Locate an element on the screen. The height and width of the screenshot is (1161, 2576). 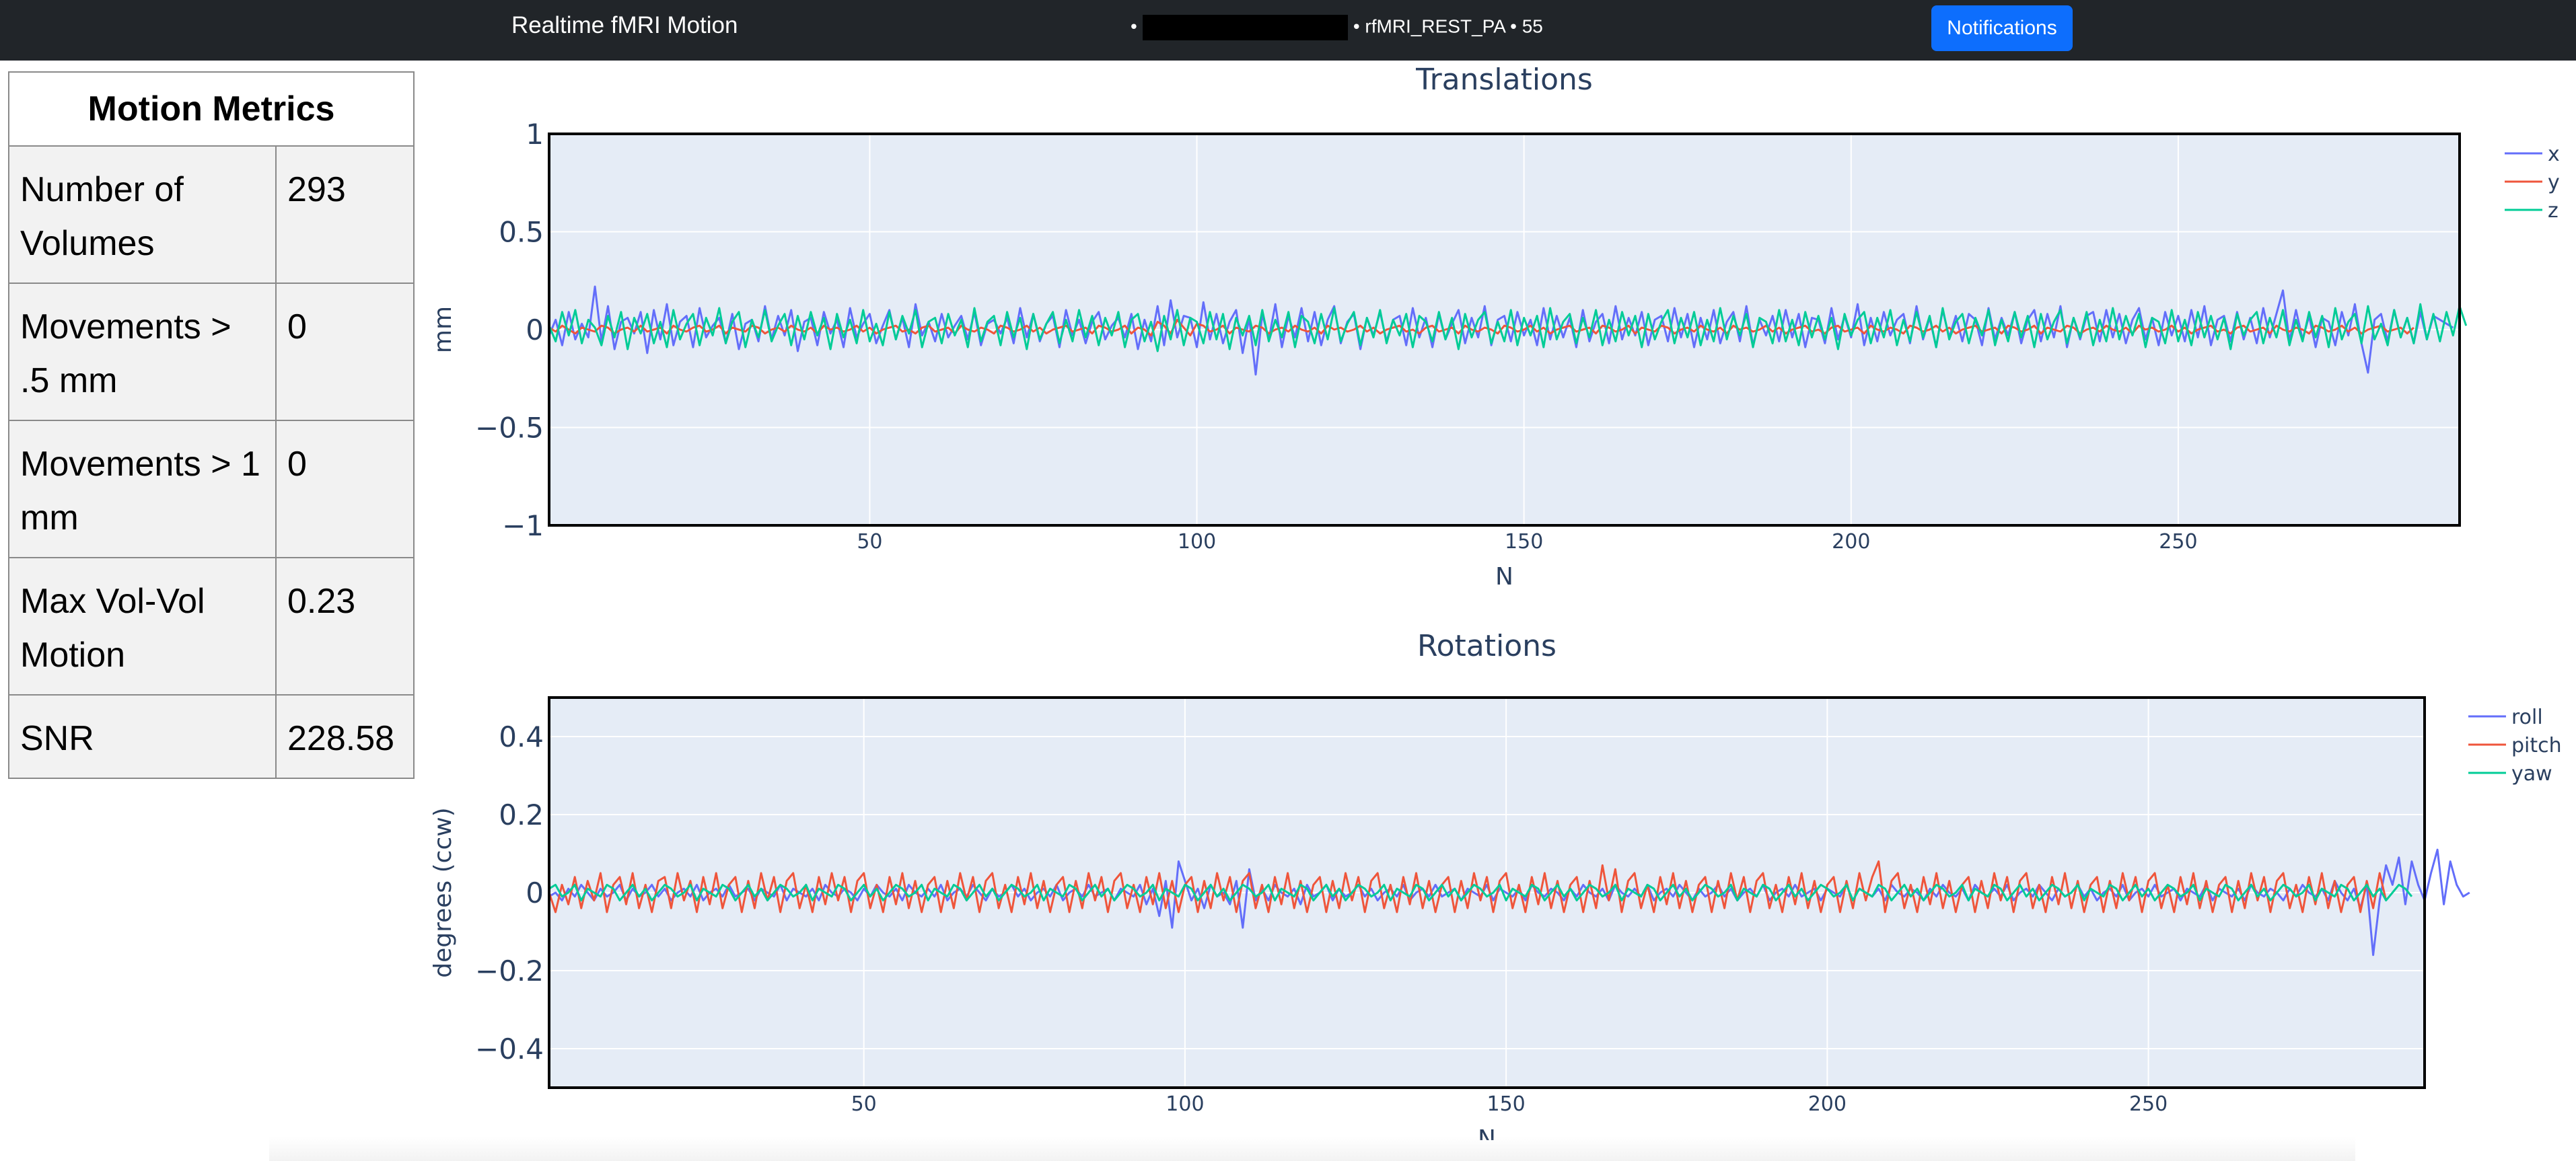
redacted-subject-id is located at coordinates (1245, 28).